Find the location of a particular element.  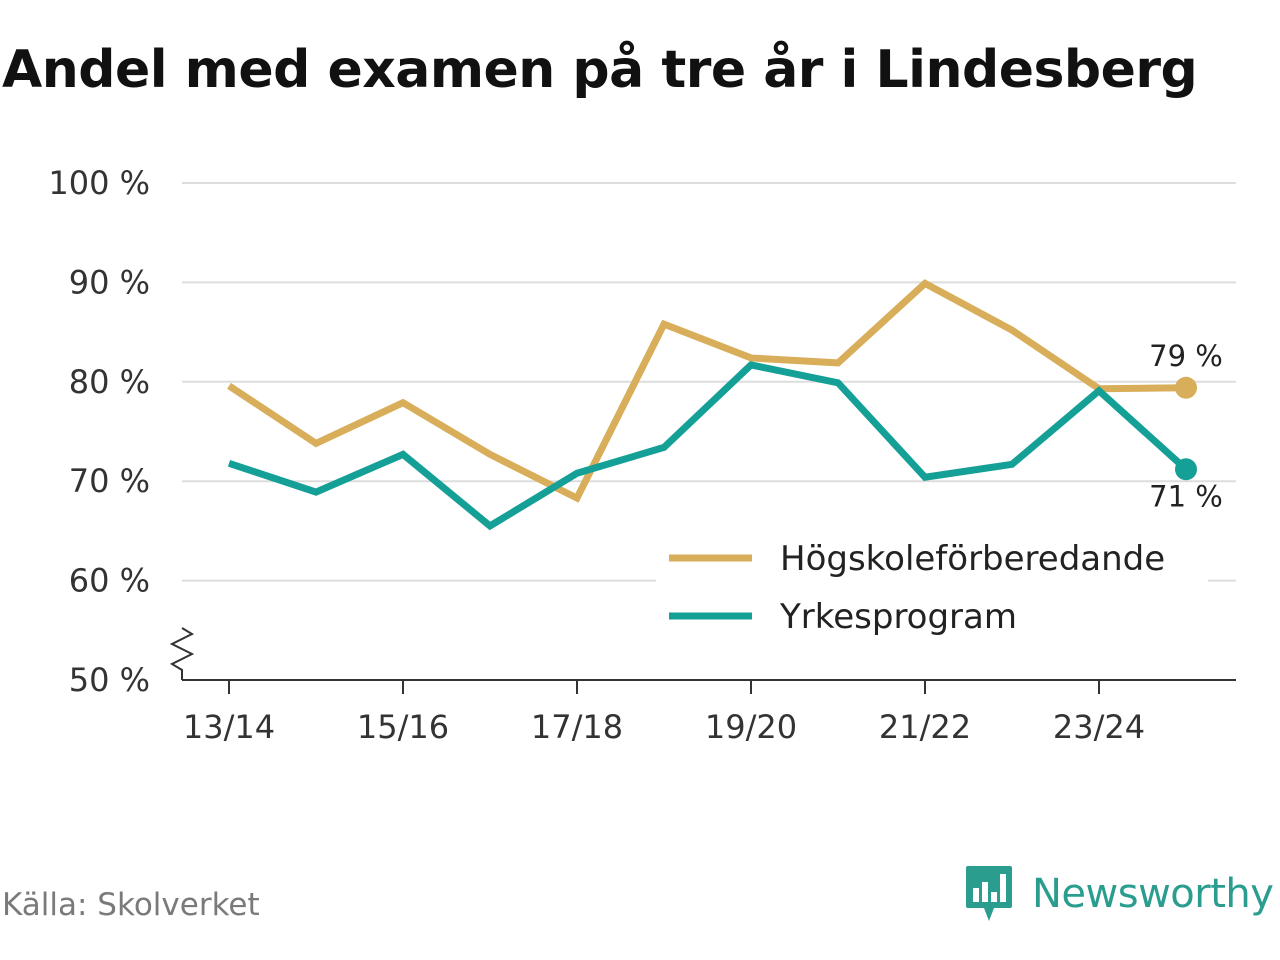

series-line-yrkesprogram is located at coordinates (708, 446).